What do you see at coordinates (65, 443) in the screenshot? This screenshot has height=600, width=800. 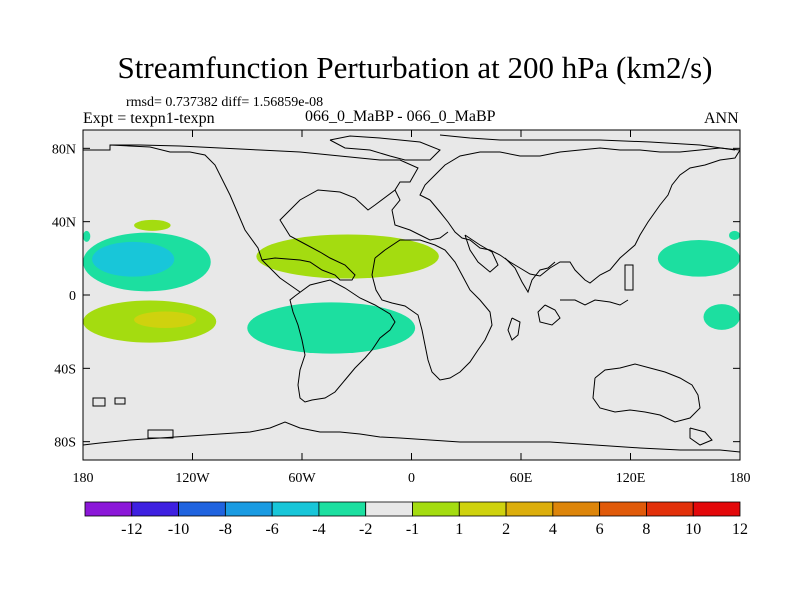 I see `y-tick-label: 80S` at bounding box center [65, 443].